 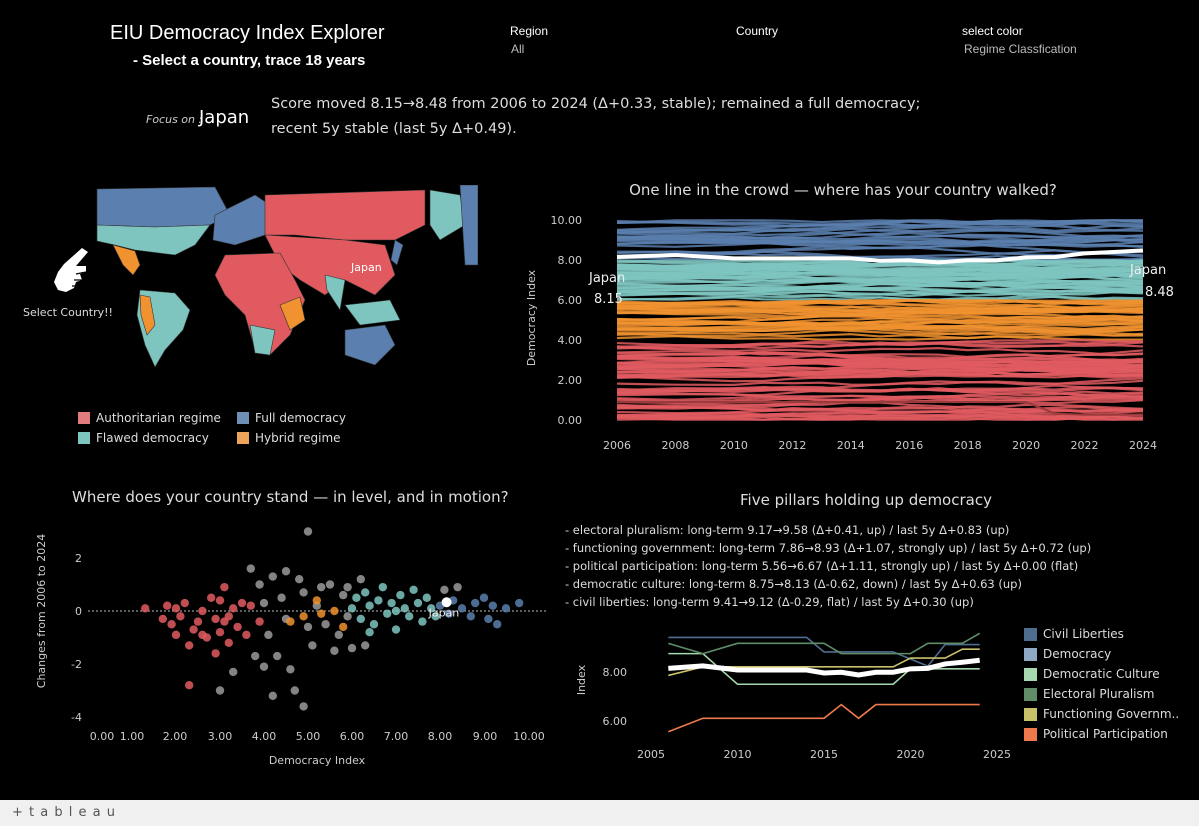 What do you see at coordinates (968, 445) in the screenshot?
I see `x-tick-label: 2018` at bounding box center [968, 445].